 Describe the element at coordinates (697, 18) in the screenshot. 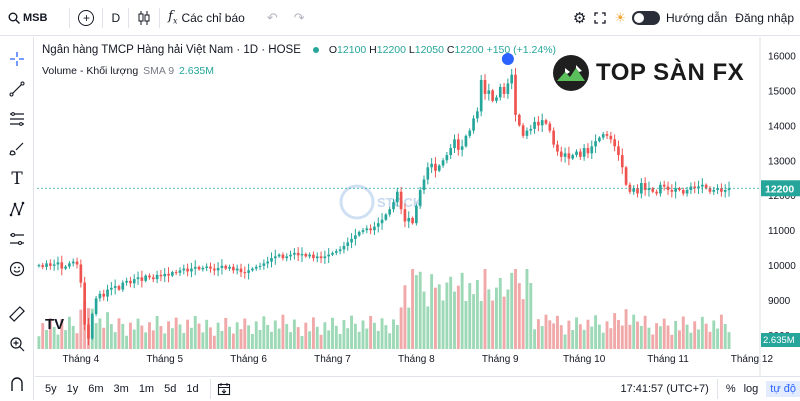

I see `guide-link: Hướng dẫn` at that location.